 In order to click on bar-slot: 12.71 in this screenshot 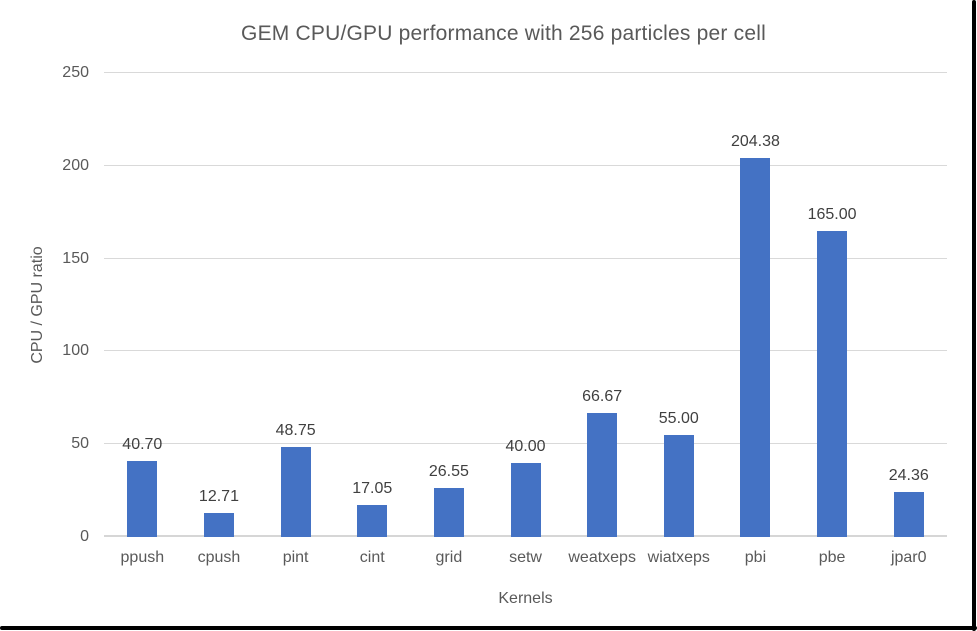, I will do `click(219, 305)`.